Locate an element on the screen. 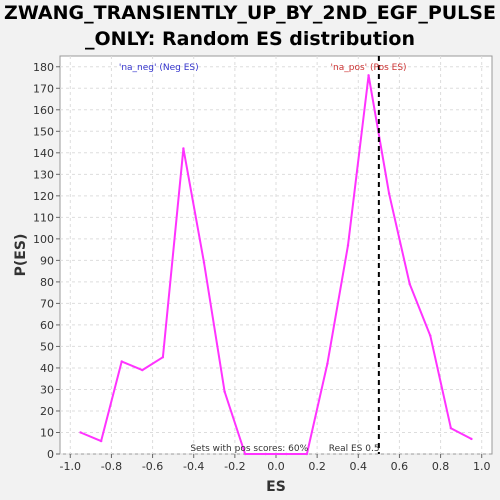  y-tick-label: 30 is located at coordinates (47, 389).